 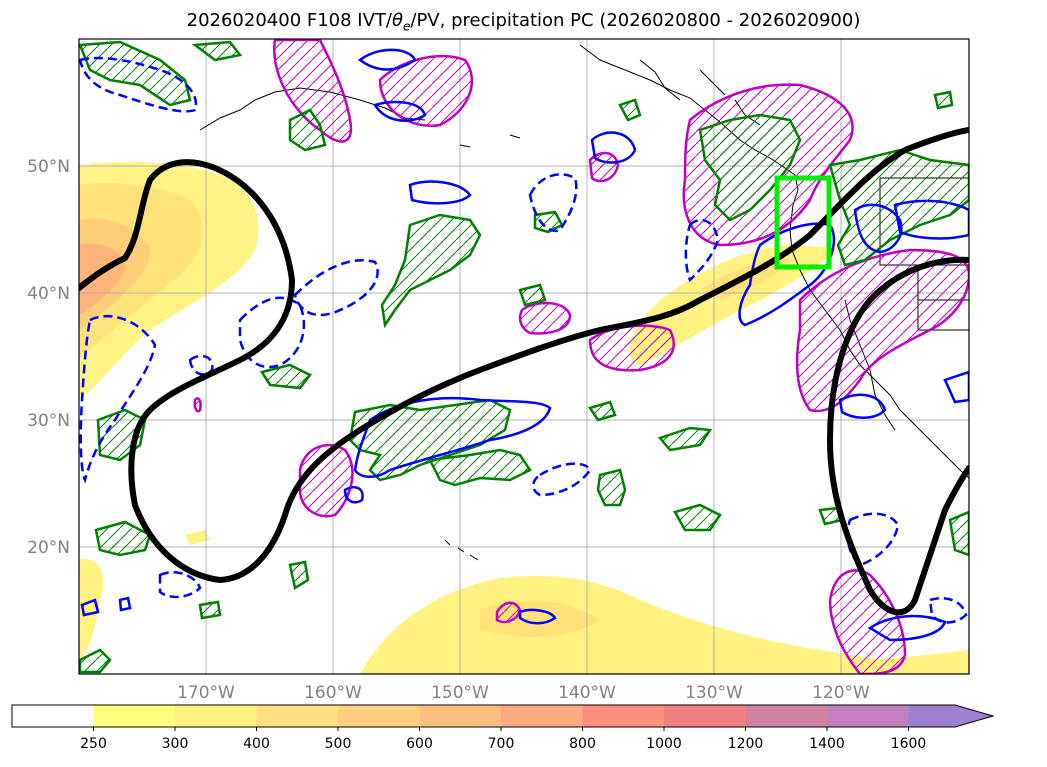 I want to click on lon-label: 140°W, so click(x=587, y=693).